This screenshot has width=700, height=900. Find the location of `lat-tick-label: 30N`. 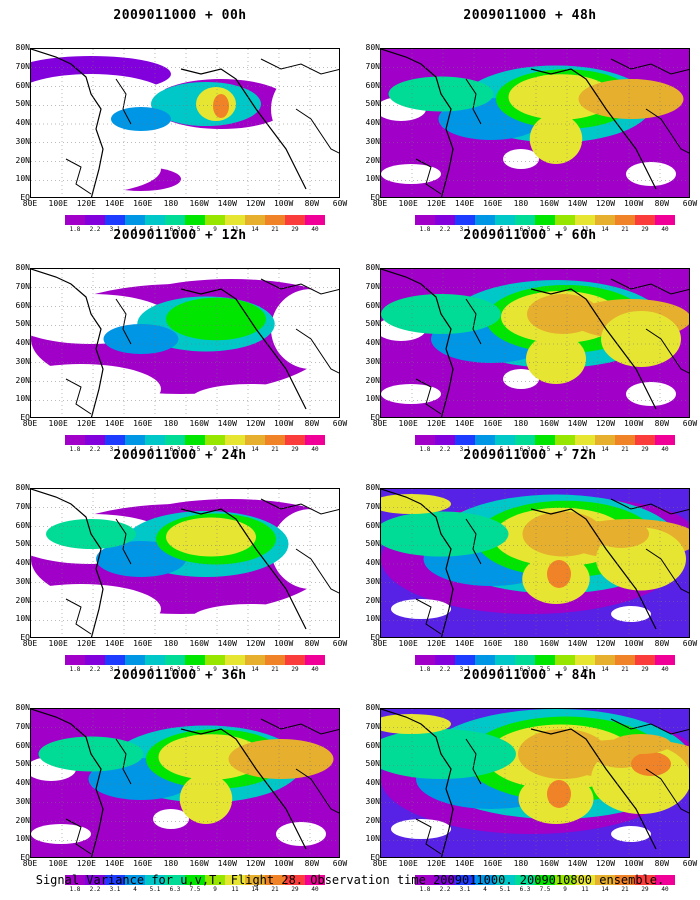

lat-tick-label: 30N is located at coordinates (22, 361).